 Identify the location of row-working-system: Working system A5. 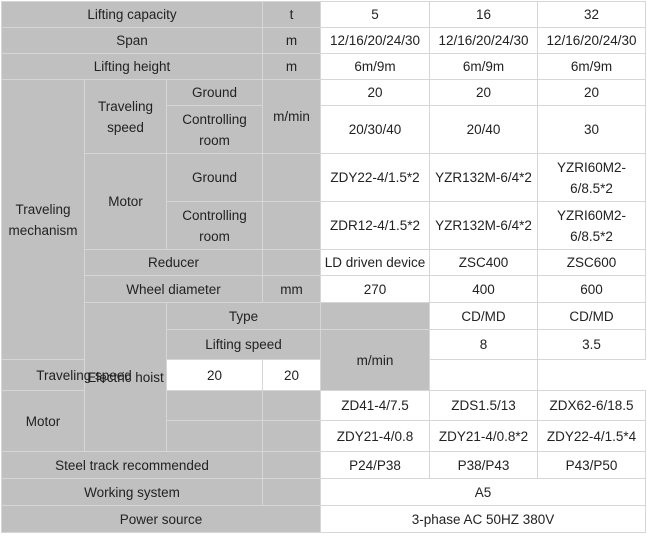
(323, 492).